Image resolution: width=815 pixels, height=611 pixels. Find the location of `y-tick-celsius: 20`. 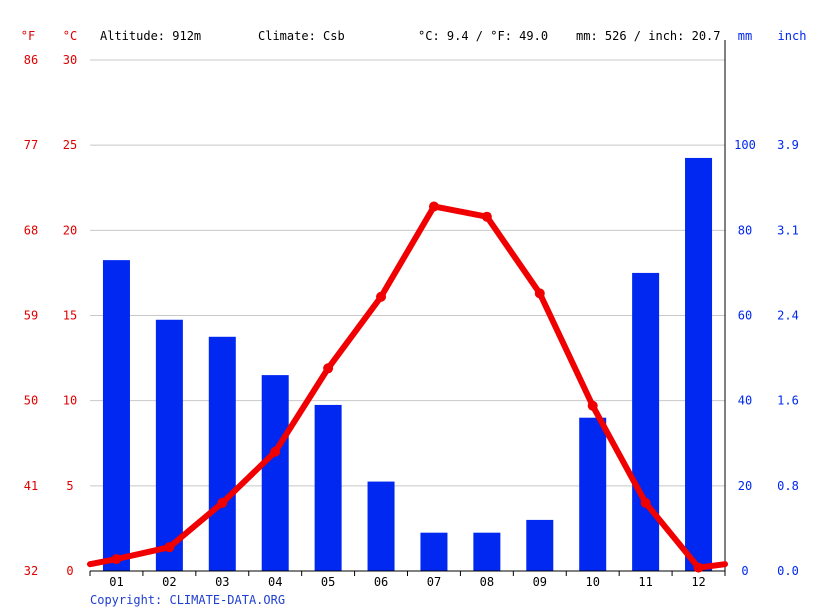

y-tick-celsius: 20 is located at coordinates (70, 230).